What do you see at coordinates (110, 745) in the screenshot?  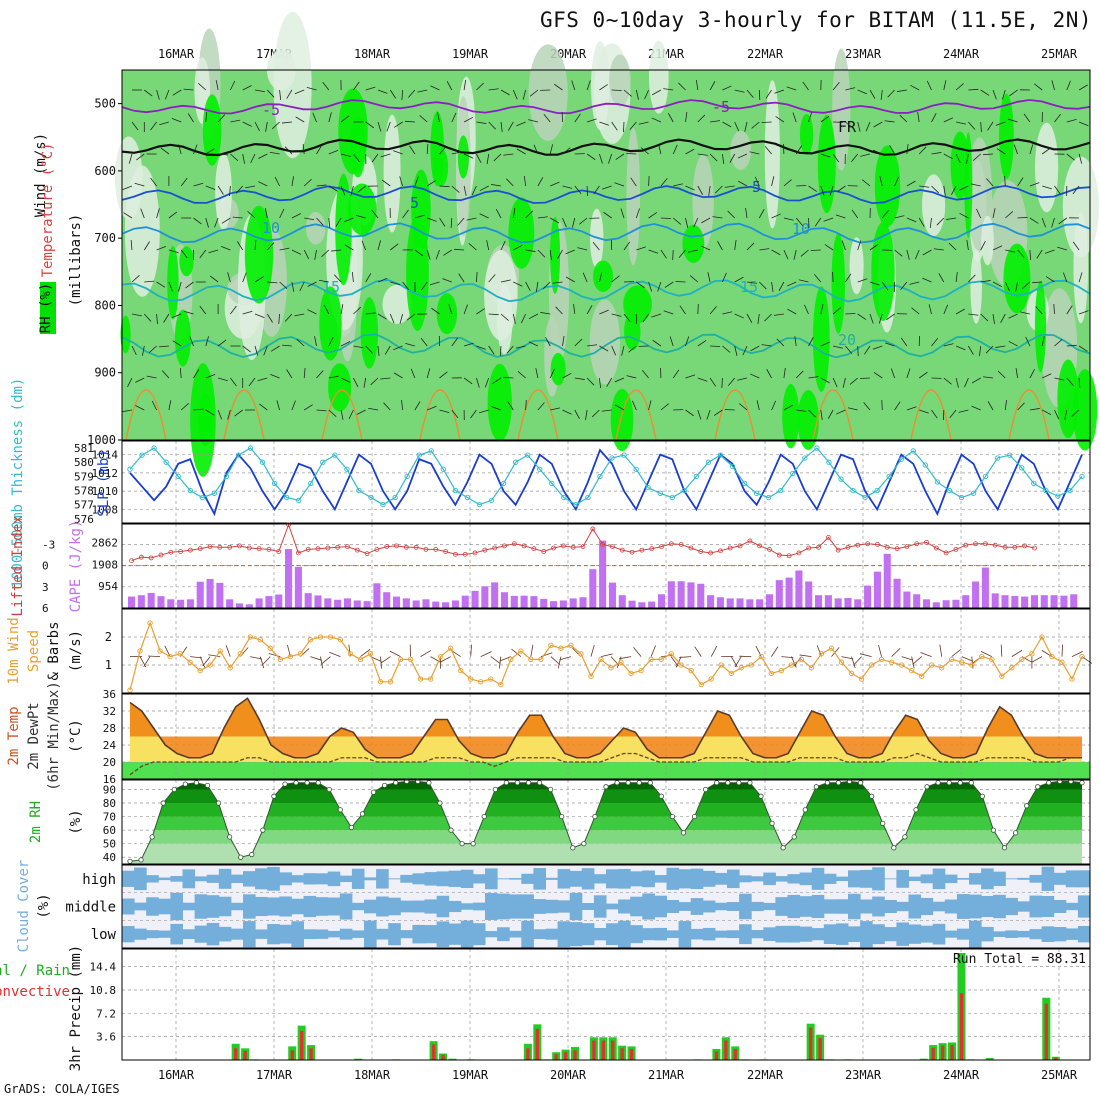 I see `temp-tick-label: 24` at bounding box center [110, 745].